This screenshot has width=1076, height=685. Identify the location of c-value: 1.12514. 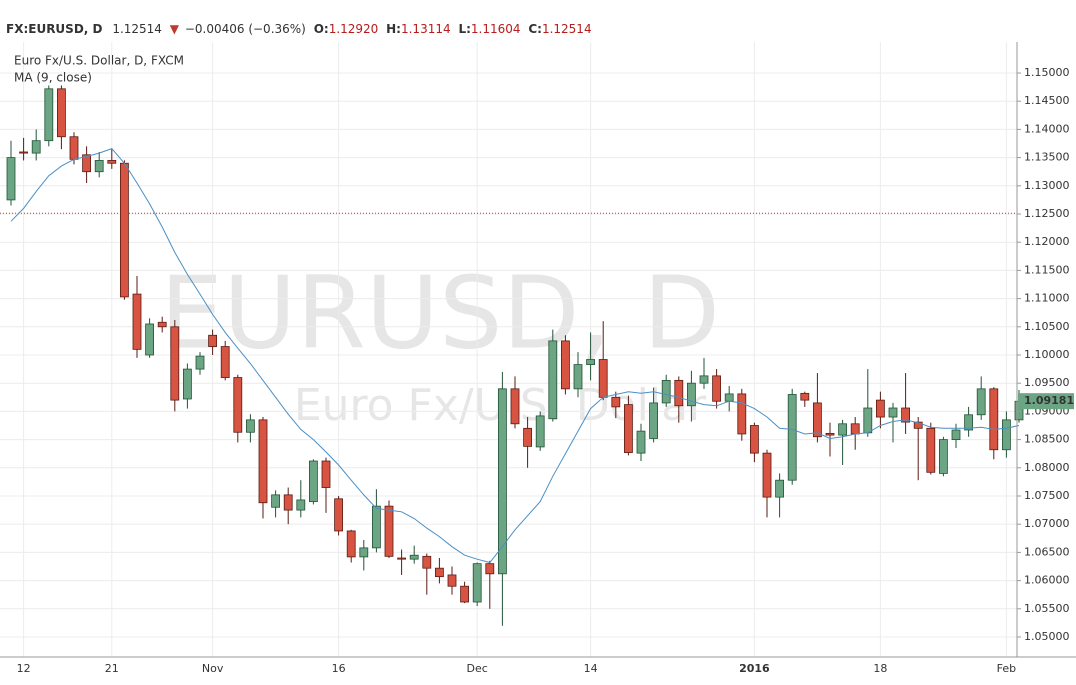
(567, 29).